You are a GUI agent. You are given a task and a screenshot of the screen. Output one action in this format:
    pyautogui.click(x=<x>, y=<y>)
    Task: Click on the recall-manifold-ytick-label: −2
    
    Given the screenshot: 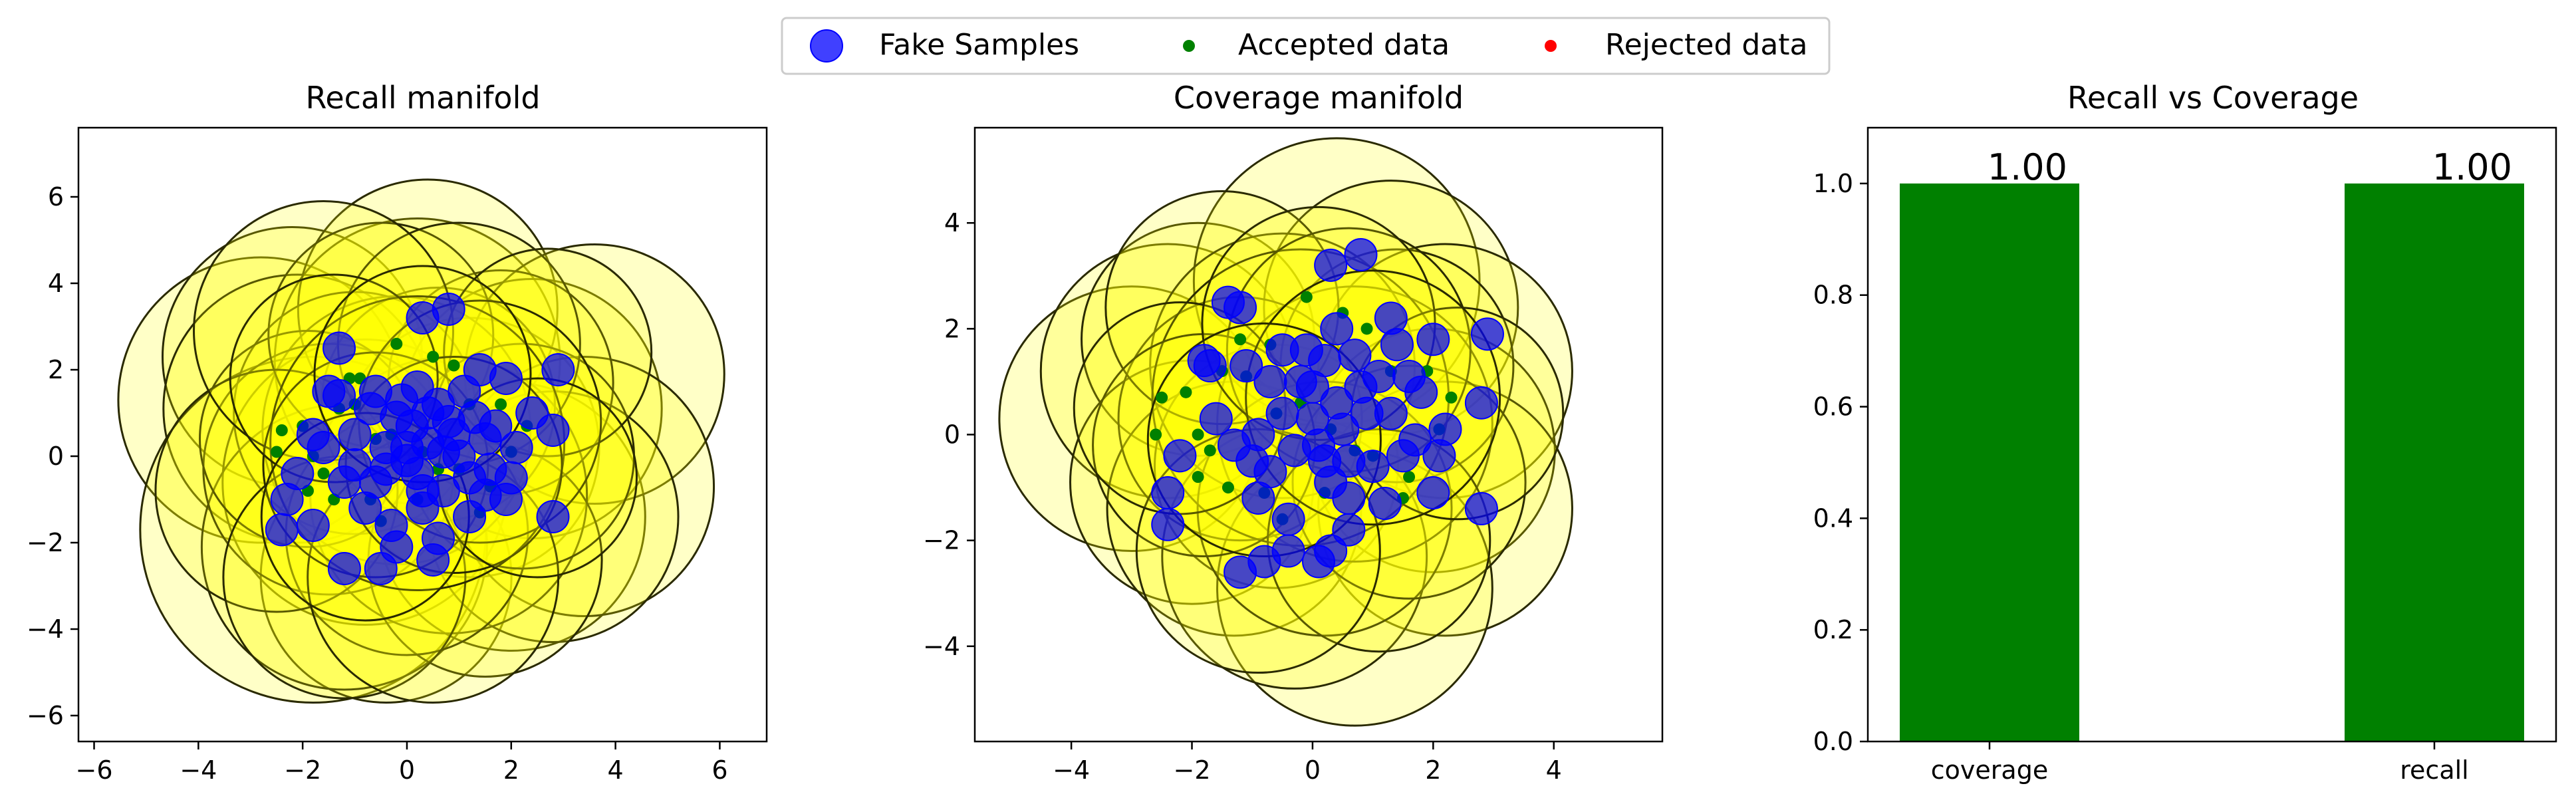 What is the action you would take?
    pyautogui.click(x=45, y=542)
    